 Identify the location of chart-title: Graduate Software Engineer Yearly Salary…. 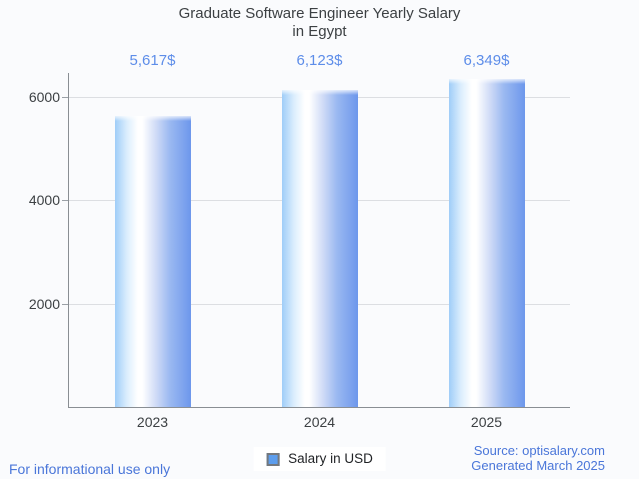
(319, 23).